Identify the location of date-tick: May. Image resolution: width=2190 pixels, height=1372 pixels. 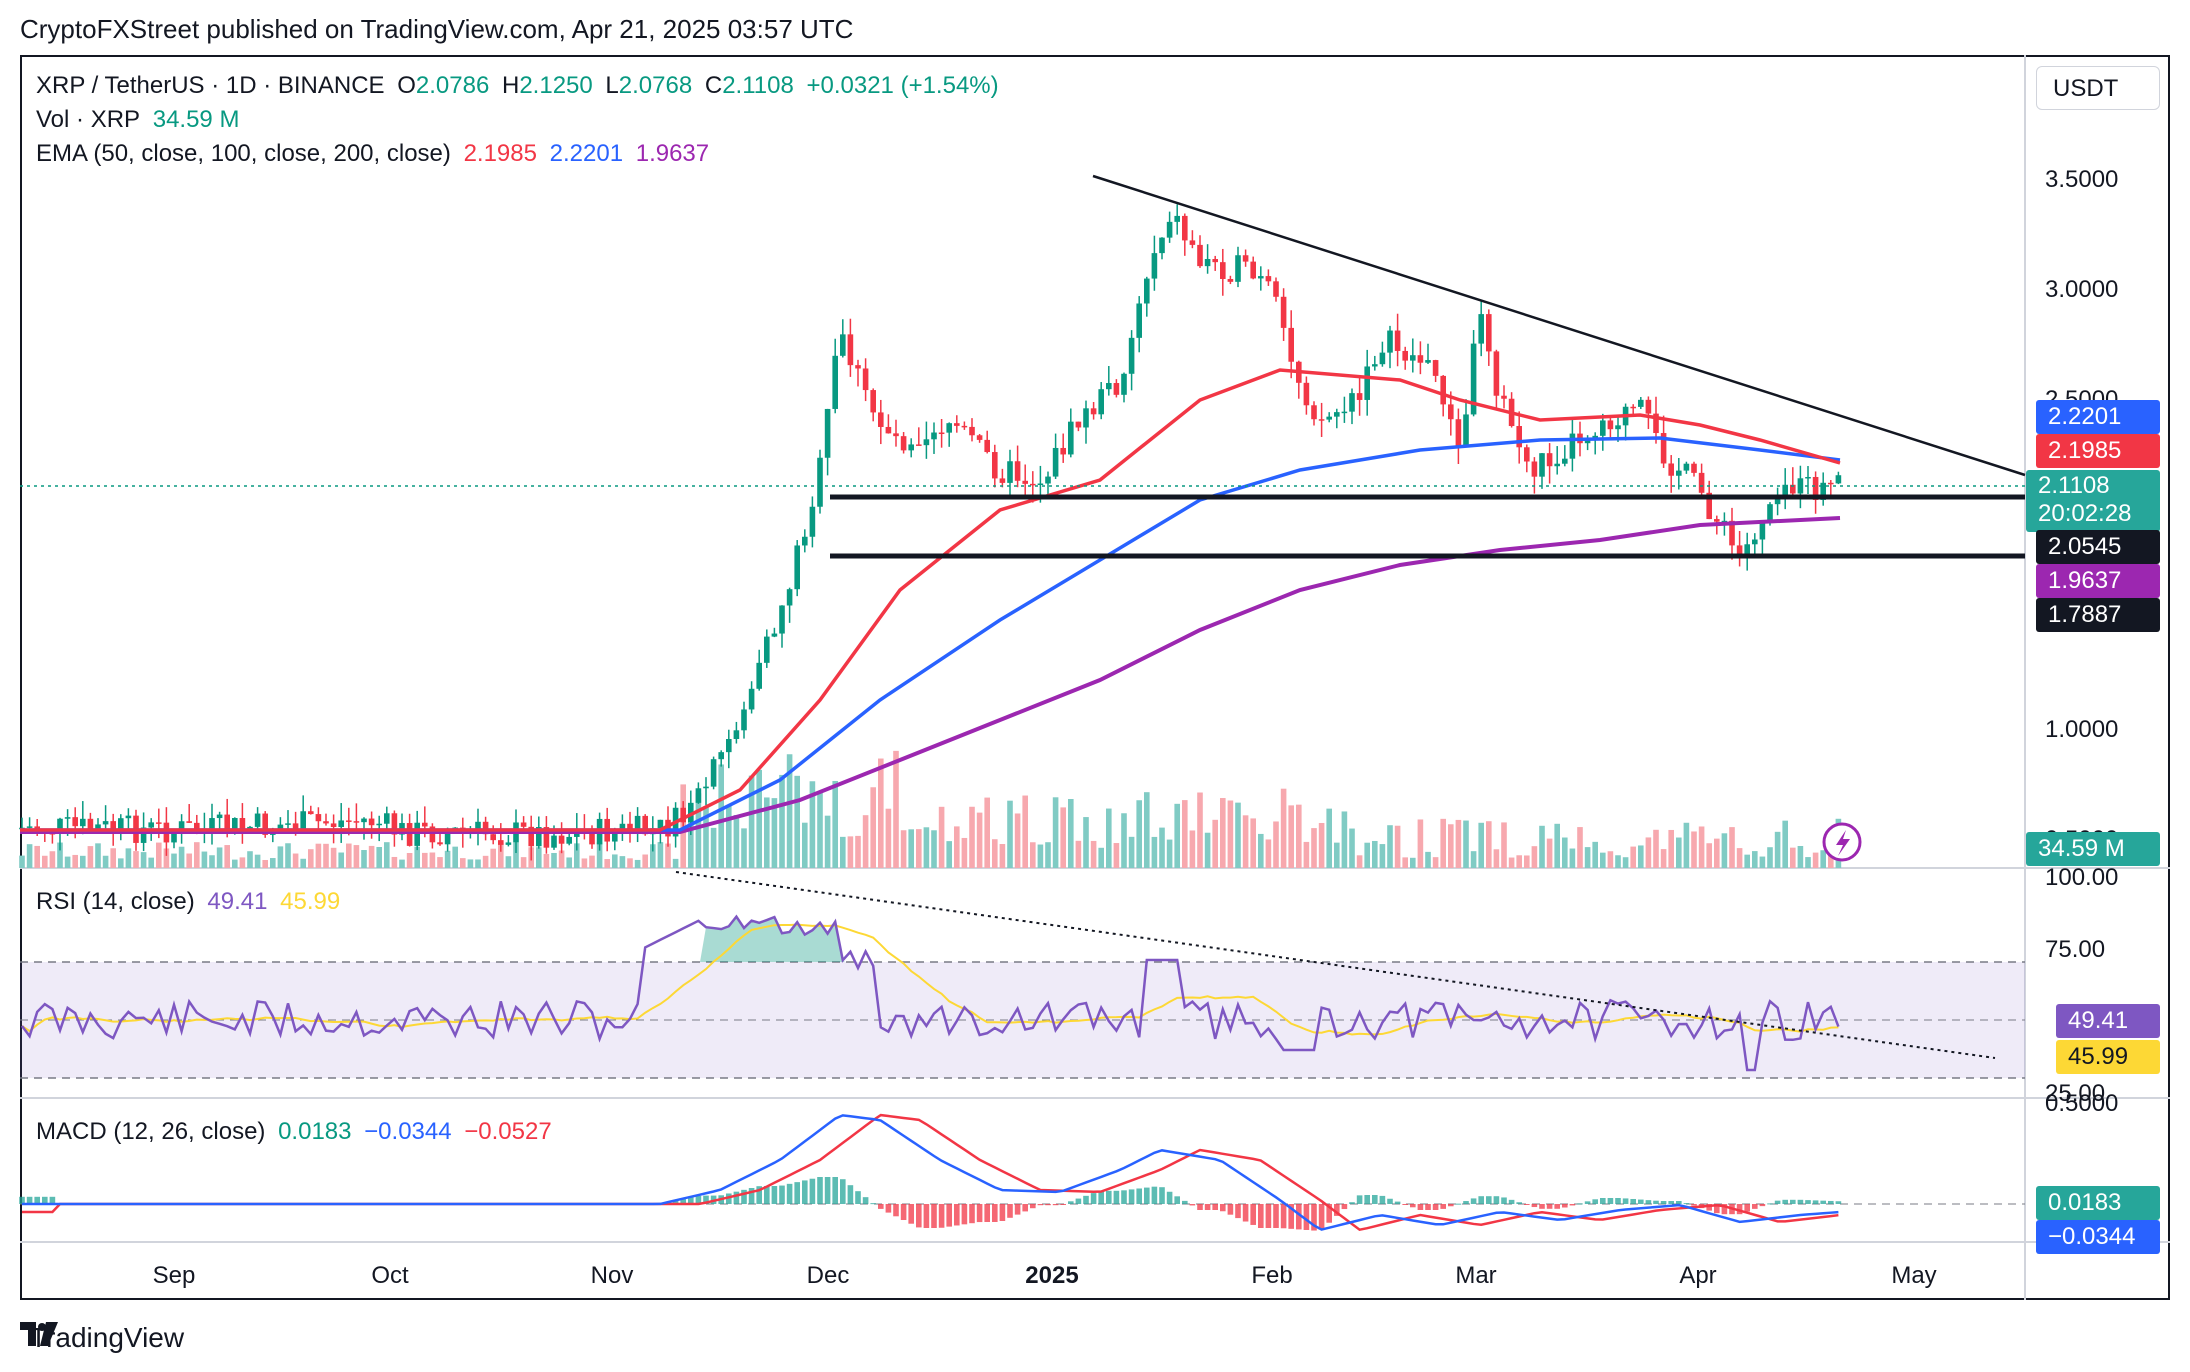
(1914, 1275).